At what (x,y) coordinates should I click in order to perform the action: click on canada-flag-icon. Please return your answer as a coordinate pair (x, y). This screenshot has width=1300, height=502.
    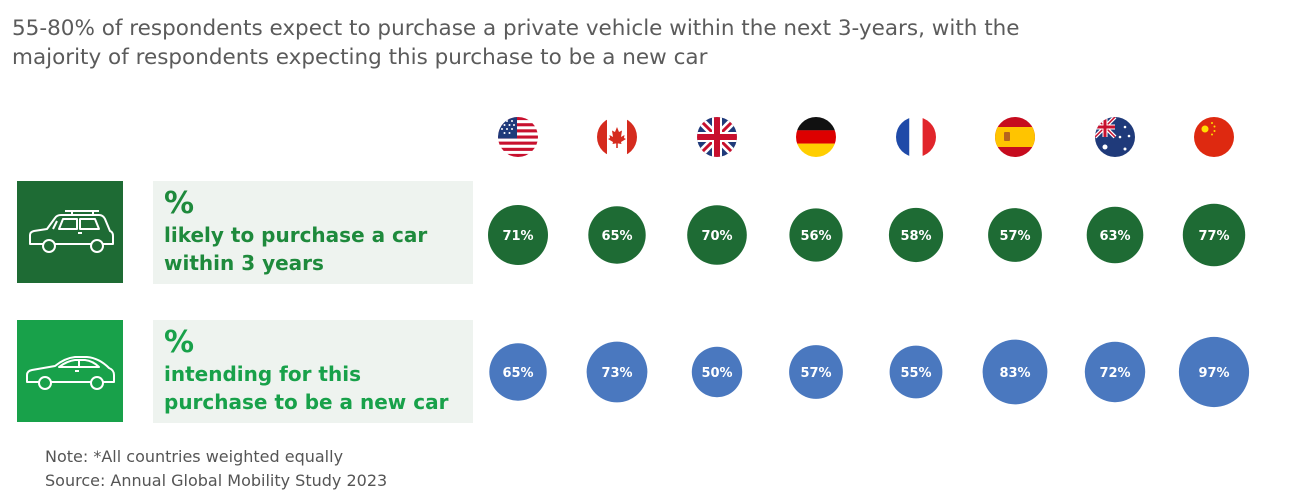
    Looking at the image, I should click on (617, 137).